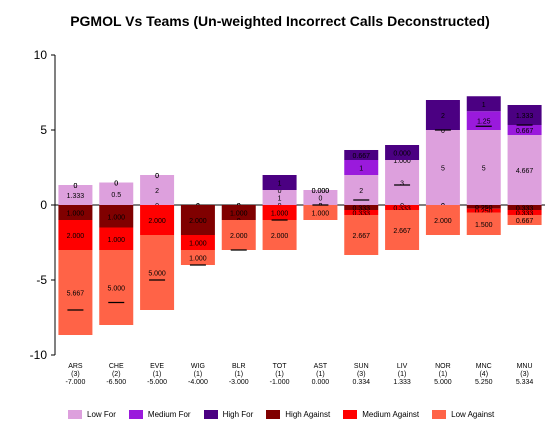 The image size is (560, 440). Describe the element at coordinates (198, 382) in the screenshot. I see `net-label: -4.000` at that location.